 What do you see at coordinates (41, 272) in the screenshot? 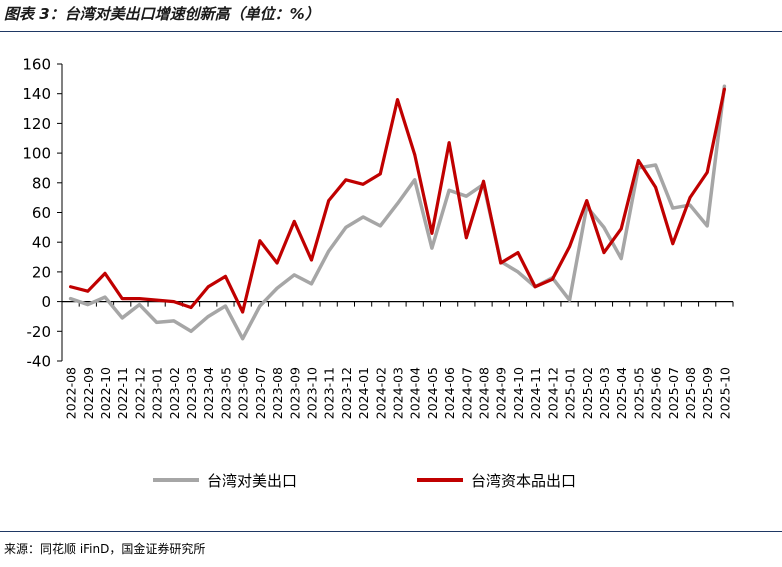
I see `y-tick-label: 20` at bounding box center [41, 272].